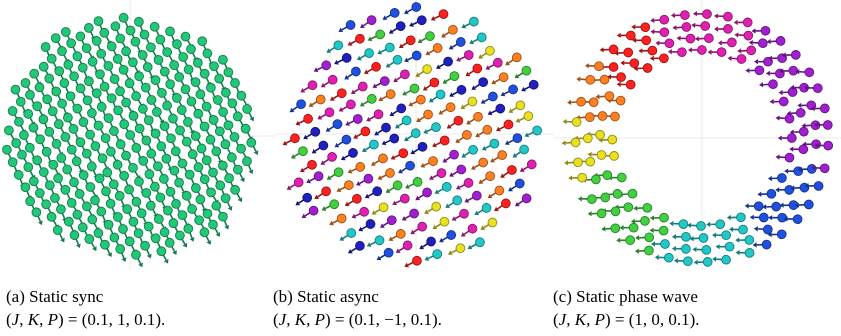 The image size is (841, 336). What do you see at coordinates (326, 296) in the screenshot?
I see `caption-b-title: (b) Static async` at bounding box center [326, 296].